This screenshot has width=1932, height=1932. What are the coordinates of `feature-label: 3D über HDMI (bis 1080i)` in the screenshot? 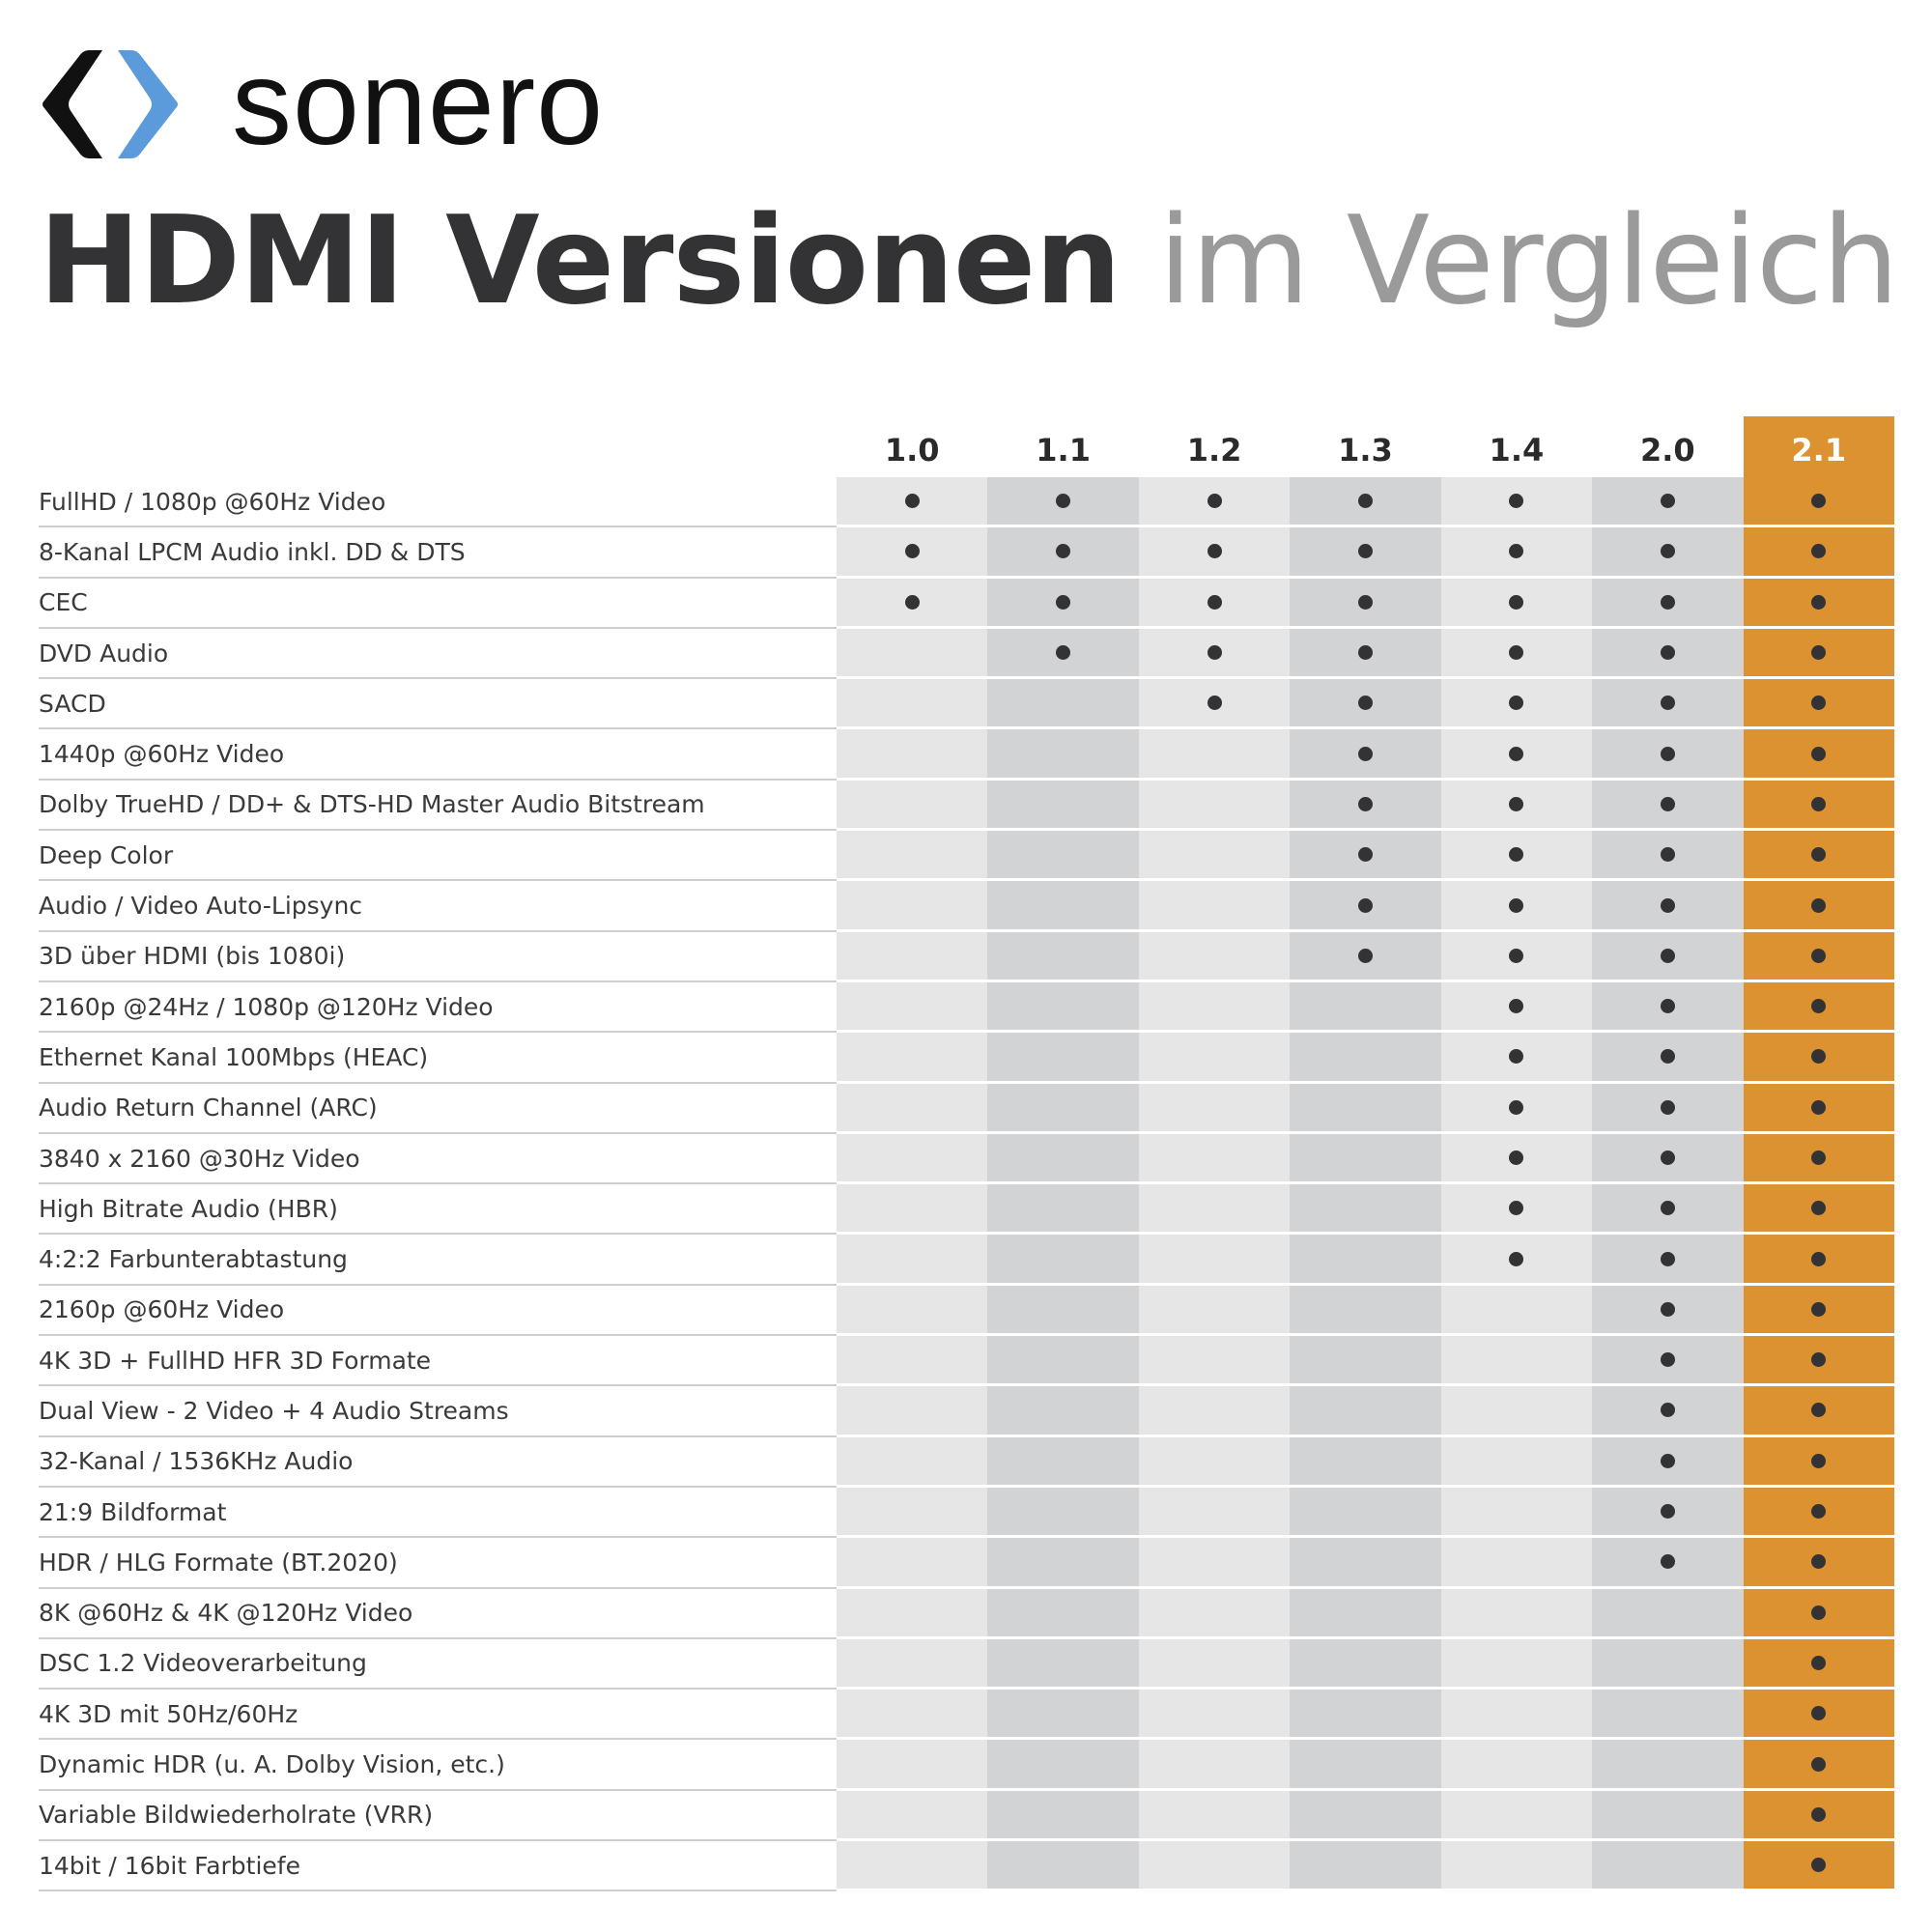 It's located at (438, 957).